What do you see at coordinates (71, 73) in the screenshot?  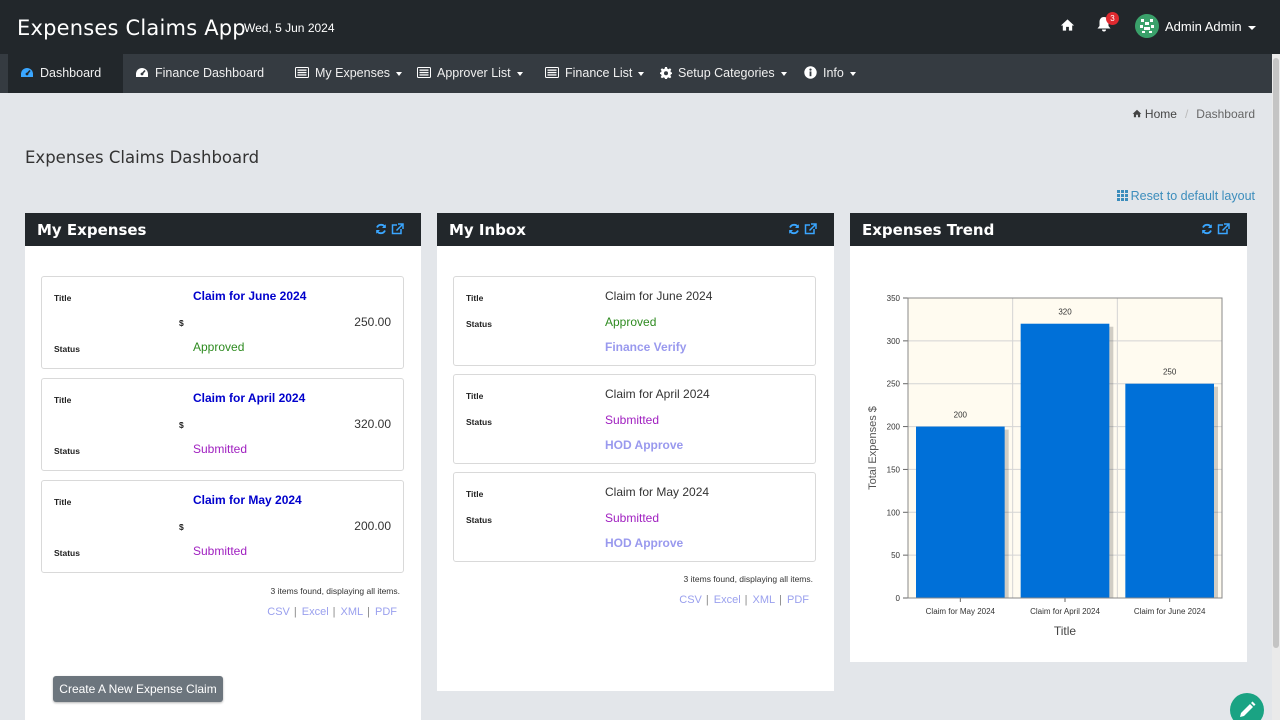 I see `nav-label: Dashboard` at bounding box center [71, 73].